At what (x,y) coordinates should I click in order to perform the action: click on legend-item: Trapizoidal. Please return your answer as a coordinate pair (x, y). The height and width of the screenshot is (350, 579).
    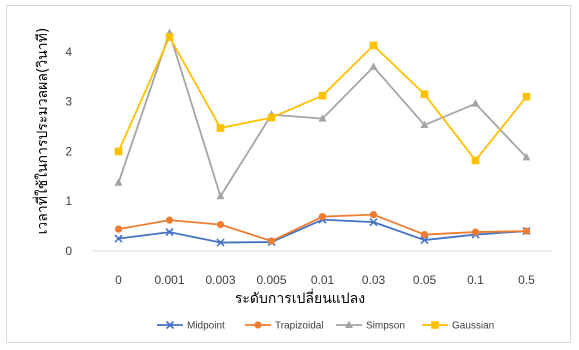
    Looking at the image, I should click on (284, 326).